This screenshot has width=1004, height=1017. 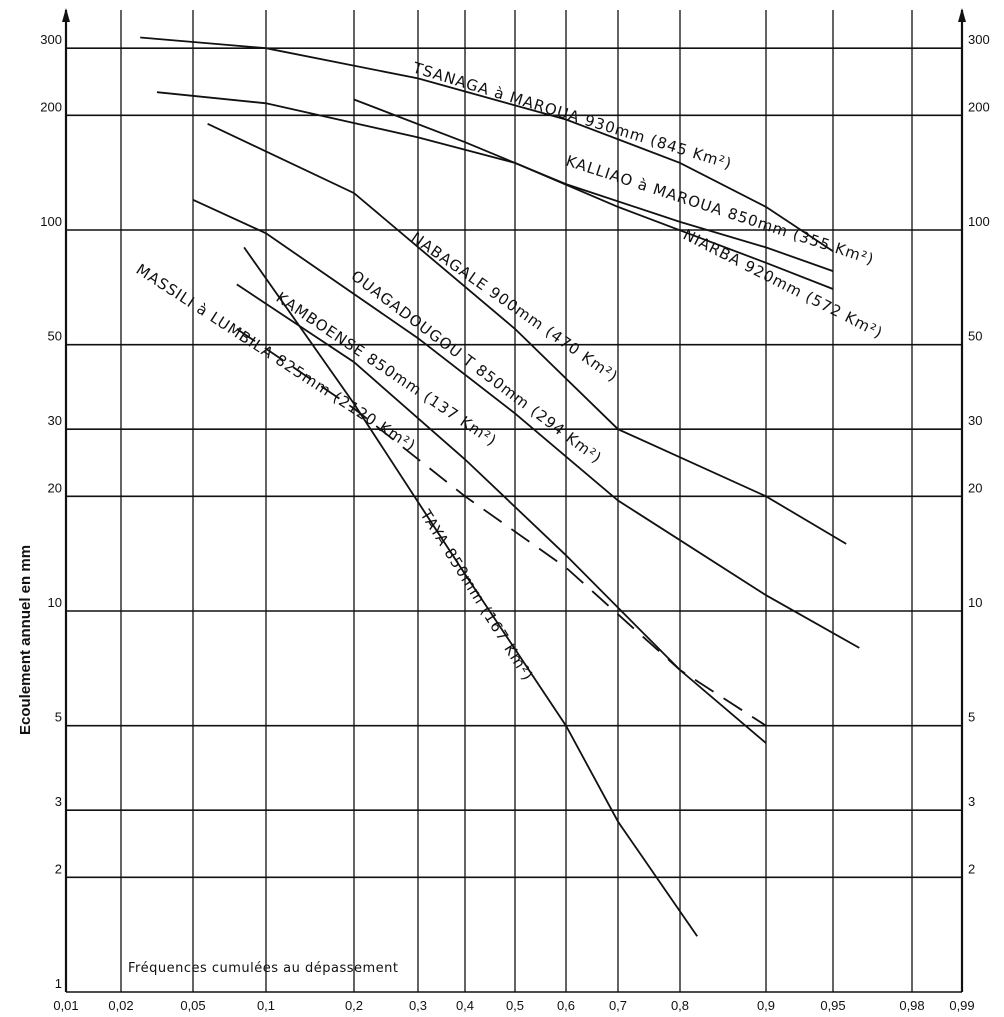 What do you see at coordinates (975, 336) in the screenshot?
I see `y-tick-label-right: 50` at bounding box center [975, 336].